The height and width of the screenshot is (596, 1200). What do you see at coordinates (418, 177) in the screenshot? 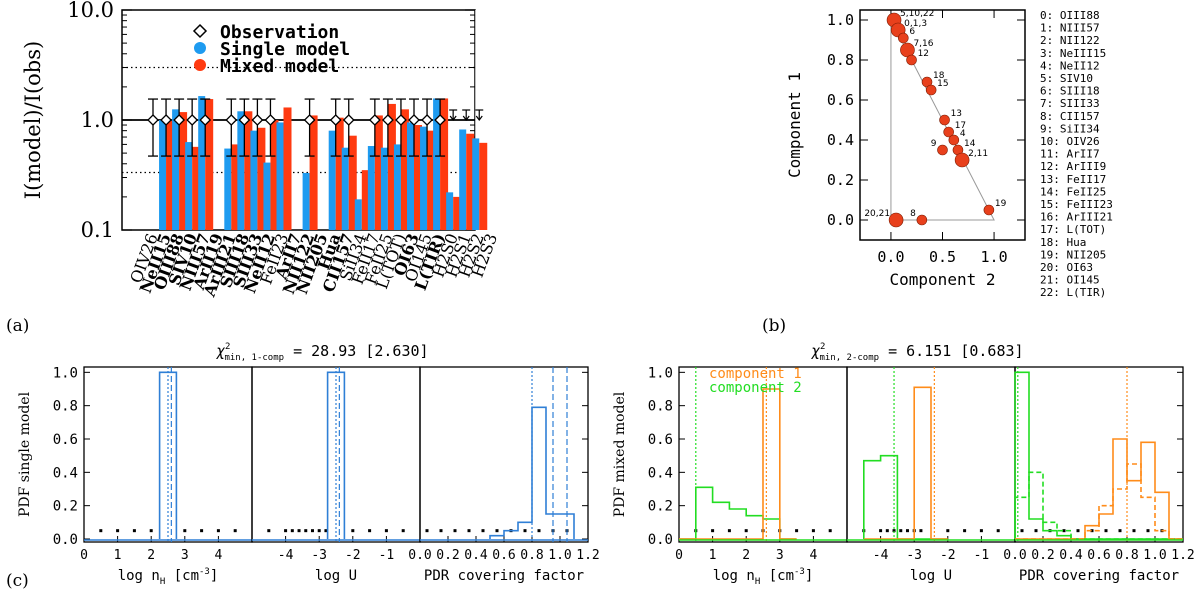
I see `bar-mixed-OI63` at bounding box center [418, 177].